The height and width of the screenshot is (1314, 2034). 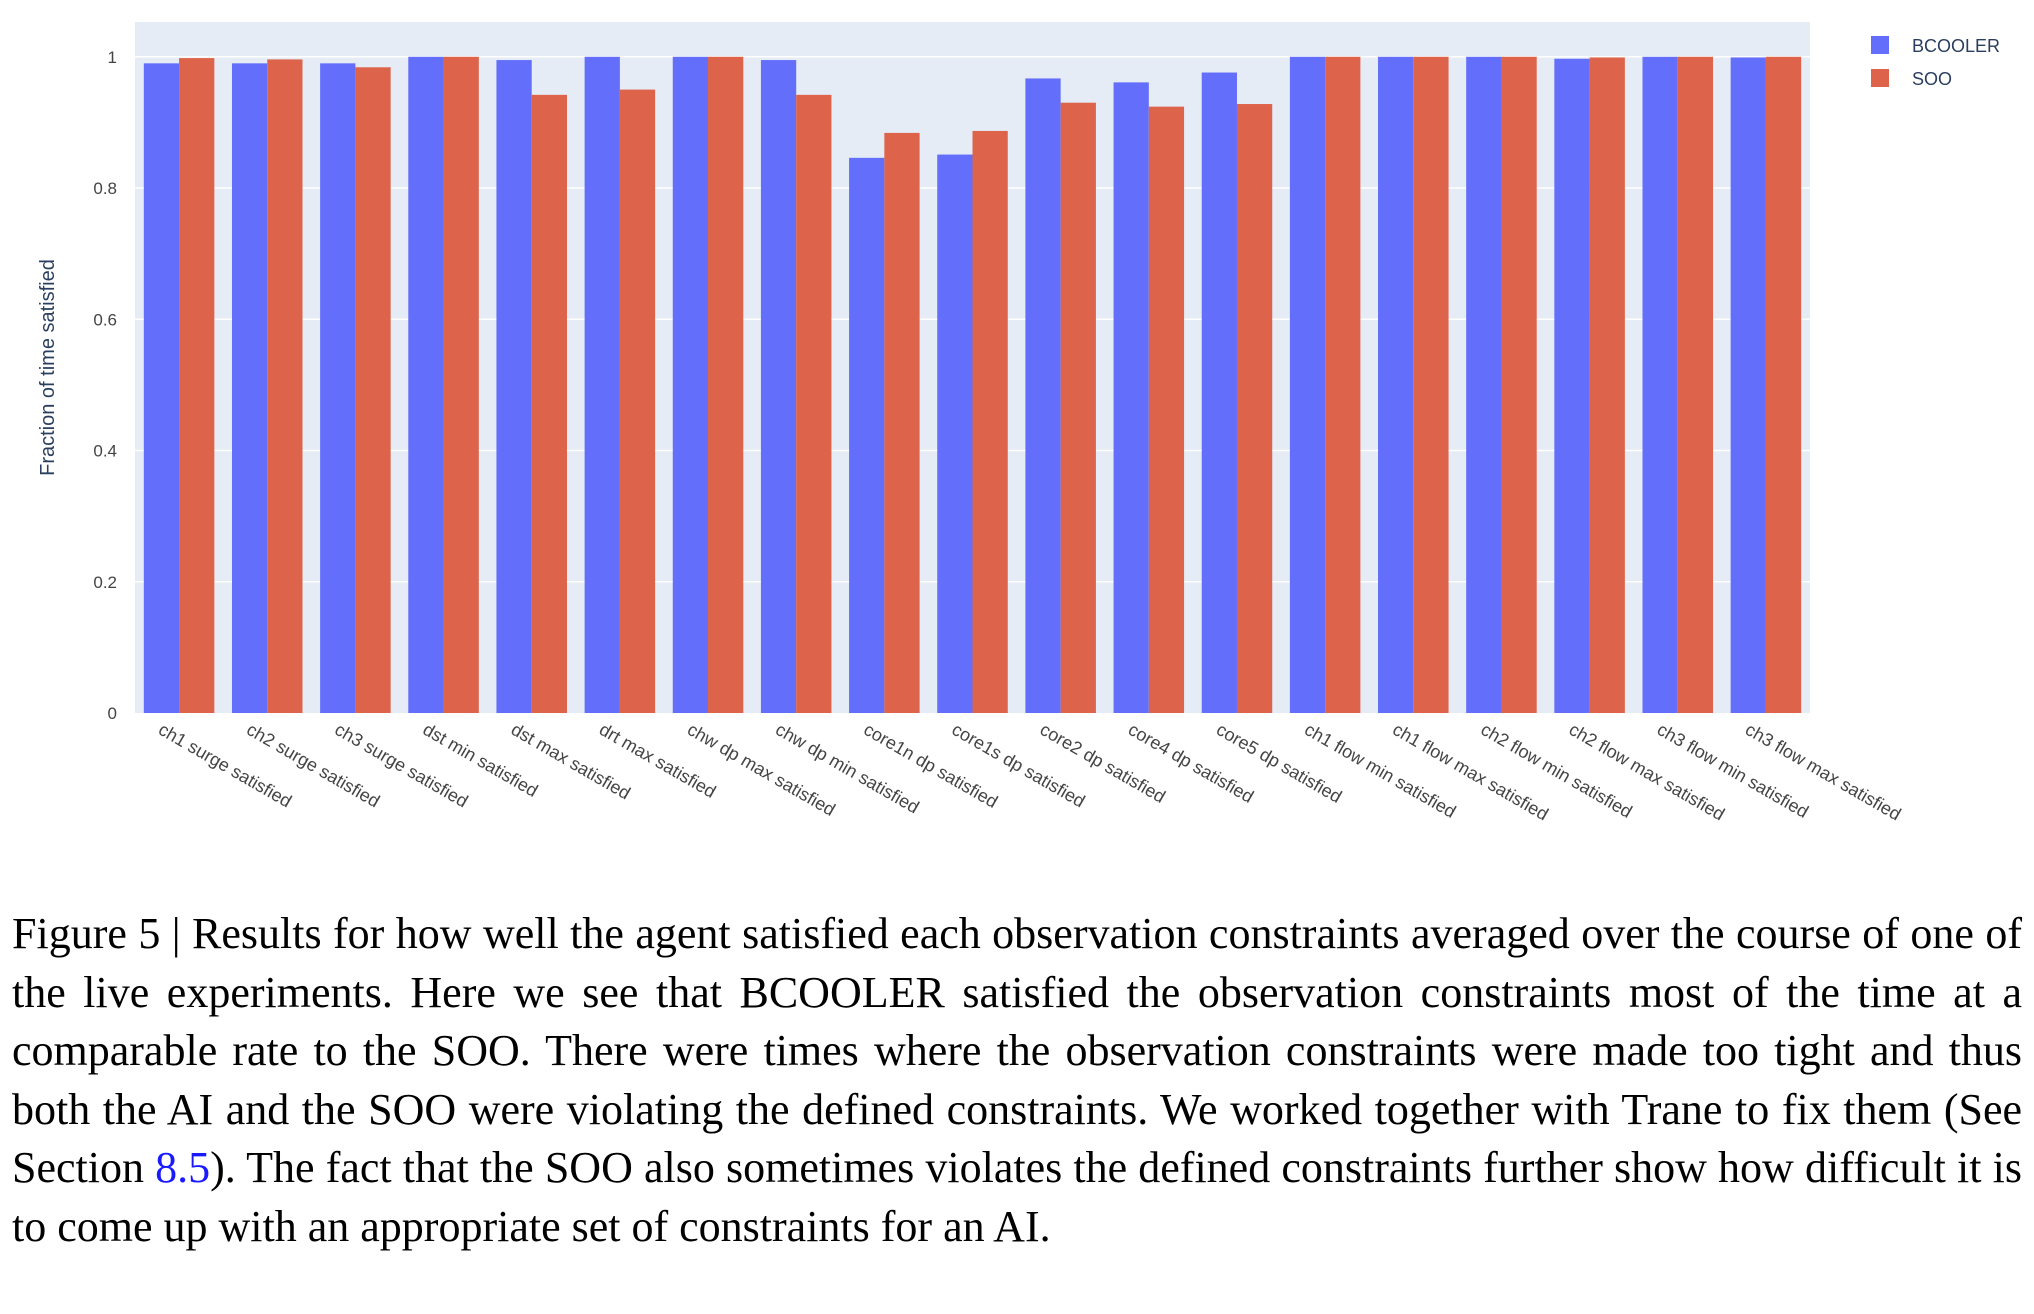 What do you see at coordinates (1470, 771) in the screenshot?
I see `x-tick-label: ch1 flow max satisfied` at bounding box center [1470, 771].